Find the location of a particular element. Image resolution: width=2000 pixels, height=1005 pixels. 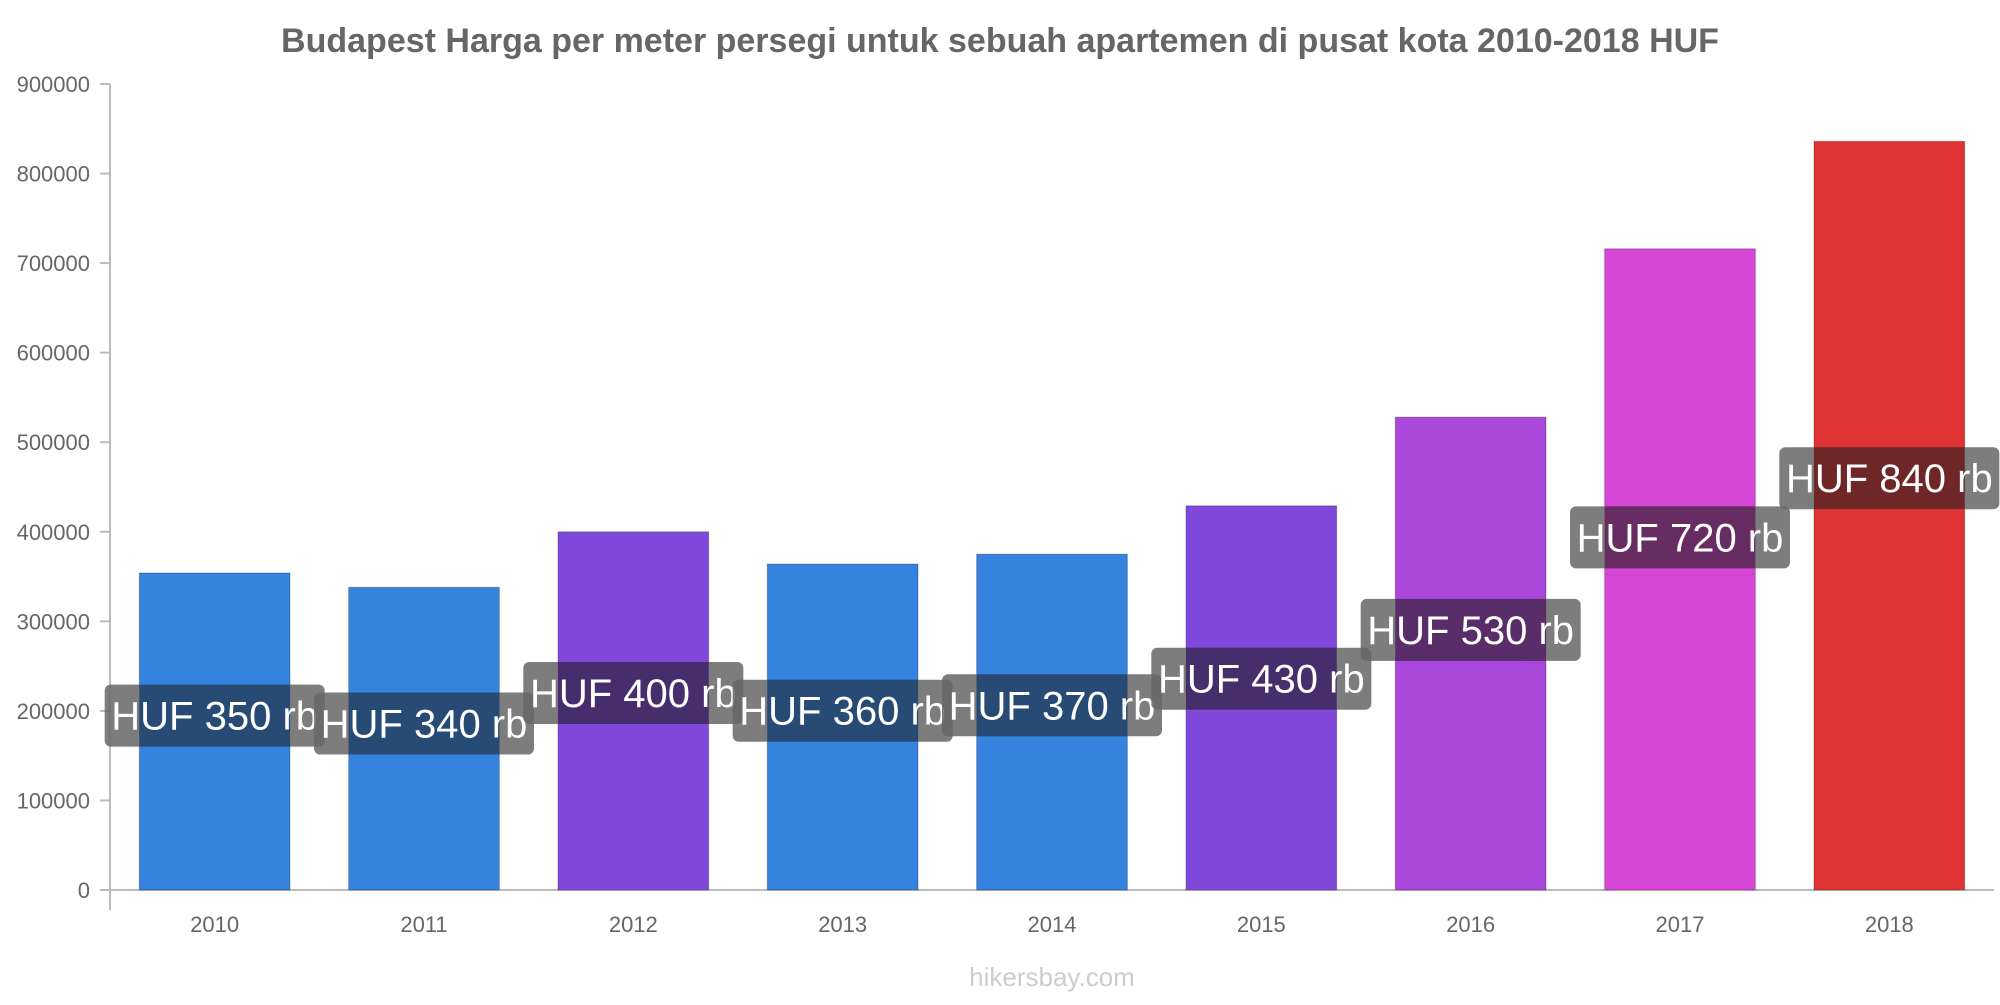

x-tick-label: 2017 is located at coordinates (1680, 924).